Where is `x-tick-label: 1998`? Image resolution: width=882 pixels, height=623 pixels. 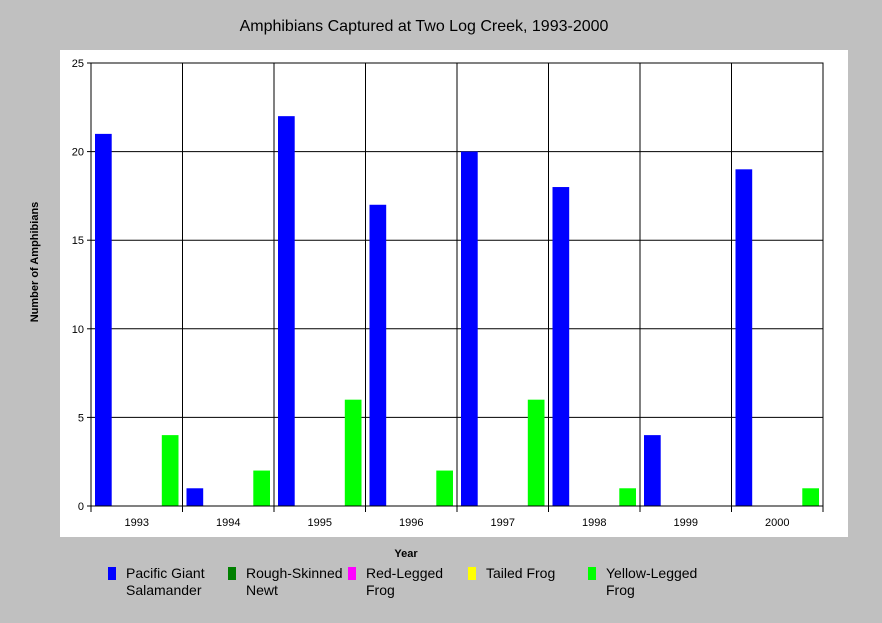
x-tick-label: 1998 is located at coordinates (594, 523).